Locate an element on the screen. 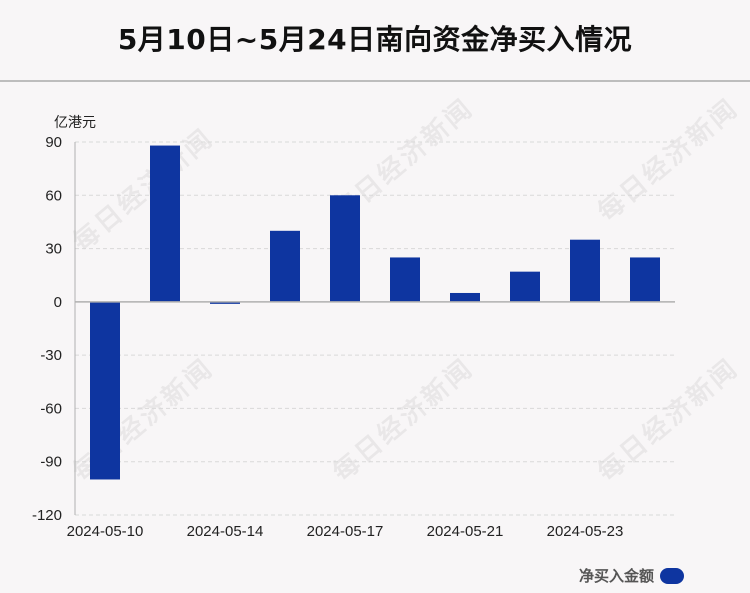 This screenshot has width=750, height=593. y-tick-label: -60 is located at coordinates (51, 408).